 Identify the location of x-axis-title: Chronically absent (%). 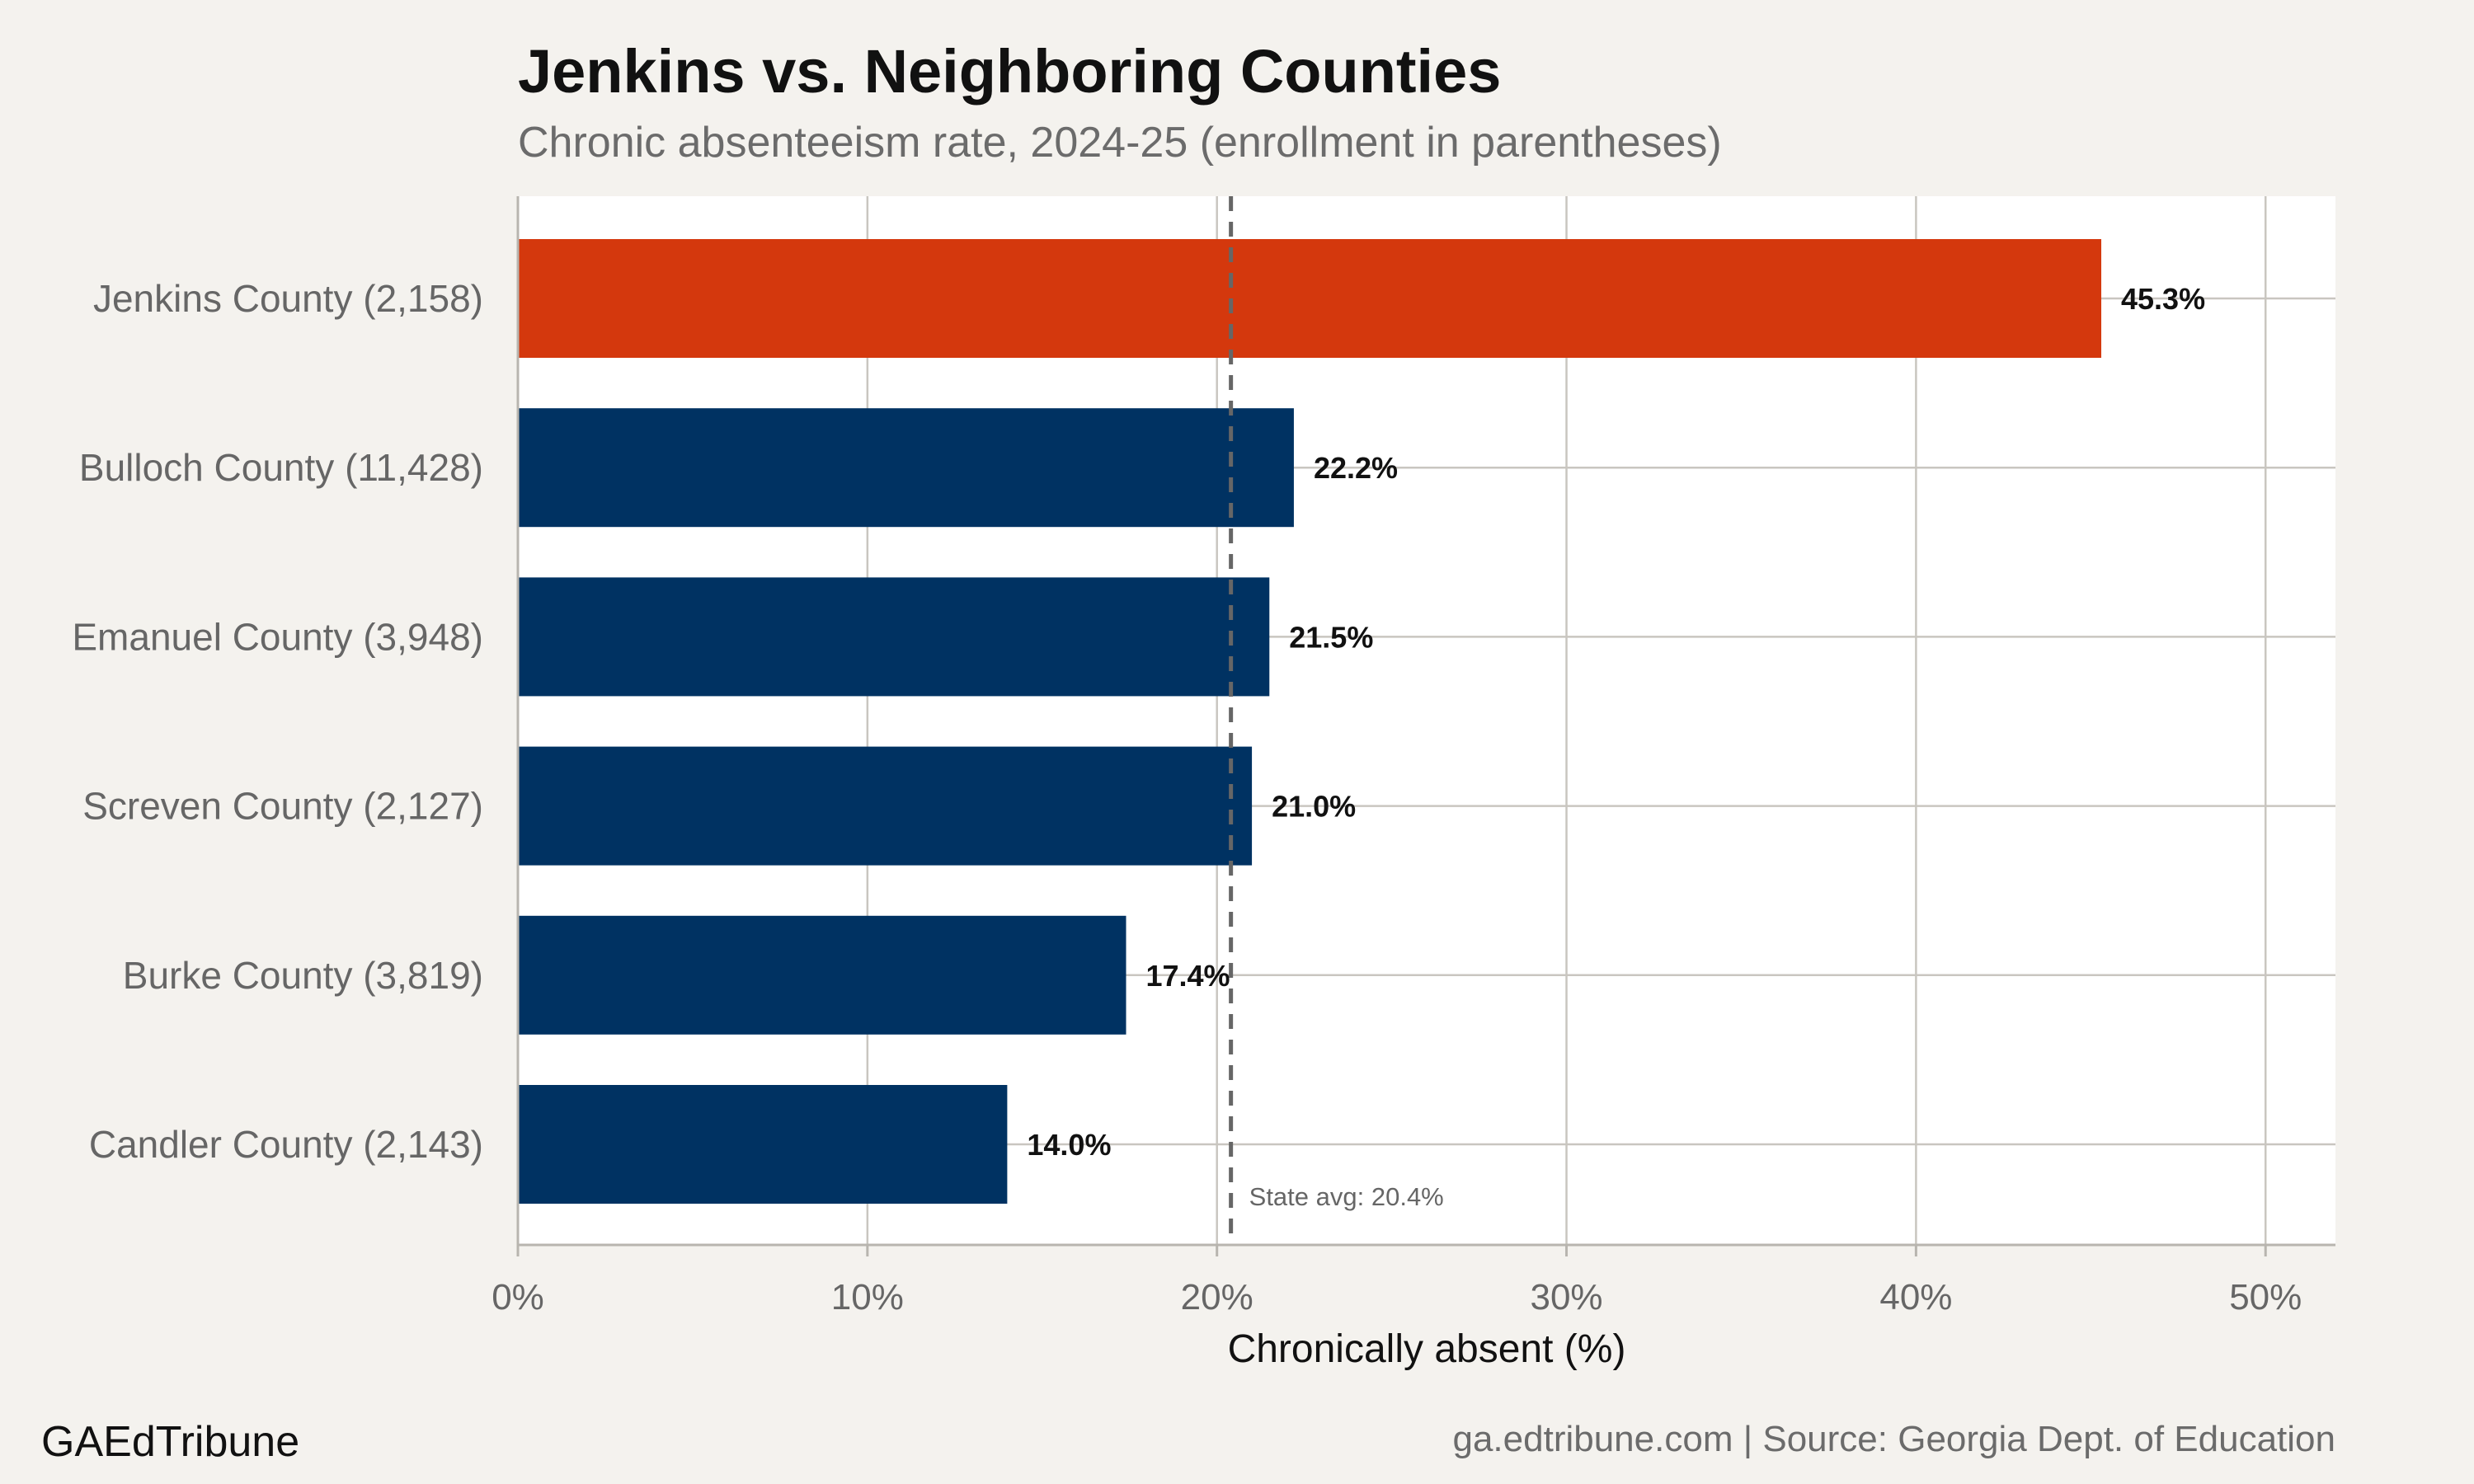
(1427, 1349).